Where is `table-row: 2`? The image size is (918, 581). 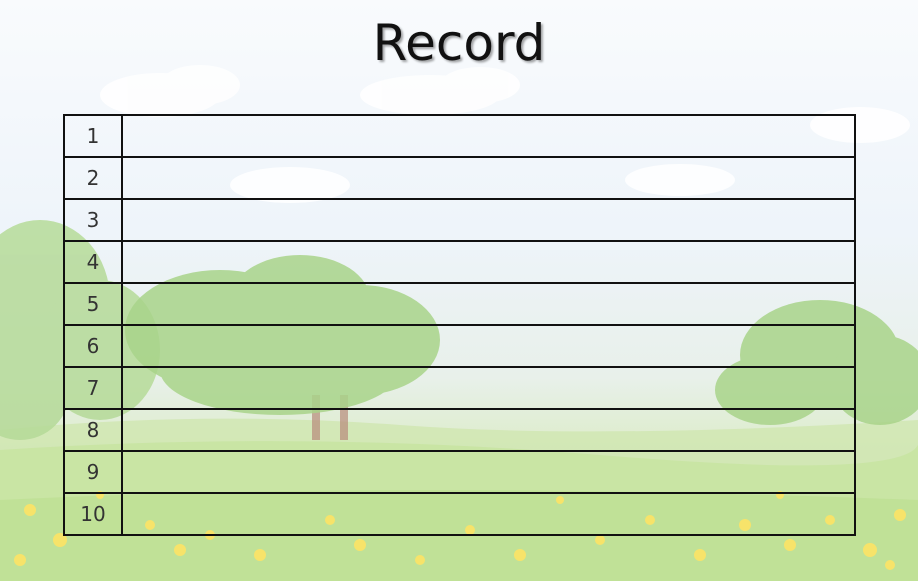 table-row: 2 is located at coordinates (459, 178).